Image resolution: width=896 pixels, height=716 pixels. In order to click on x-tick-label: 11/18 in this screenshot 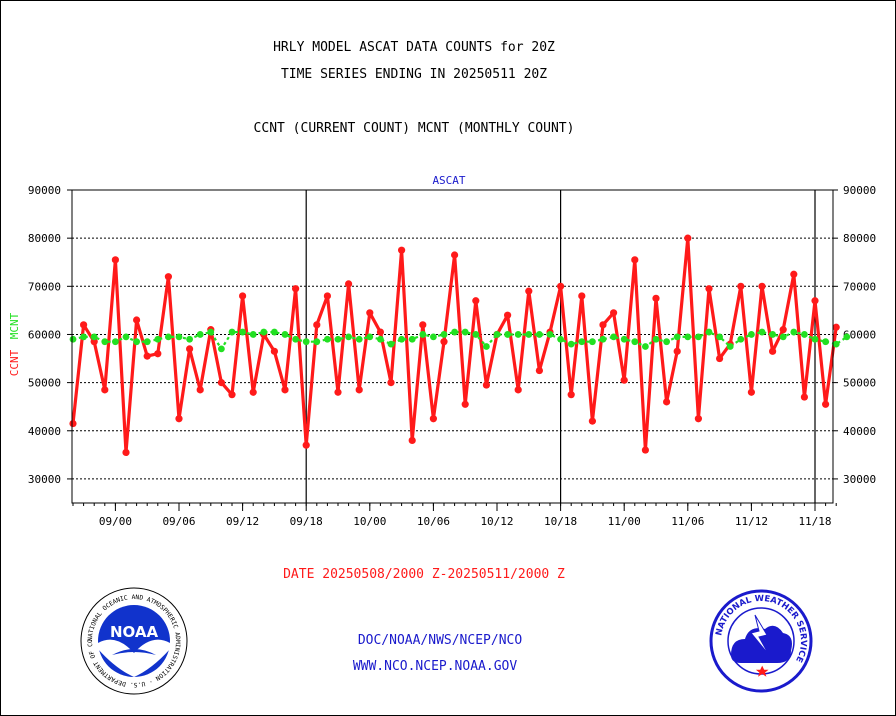, I will do `click(814, 521)`.